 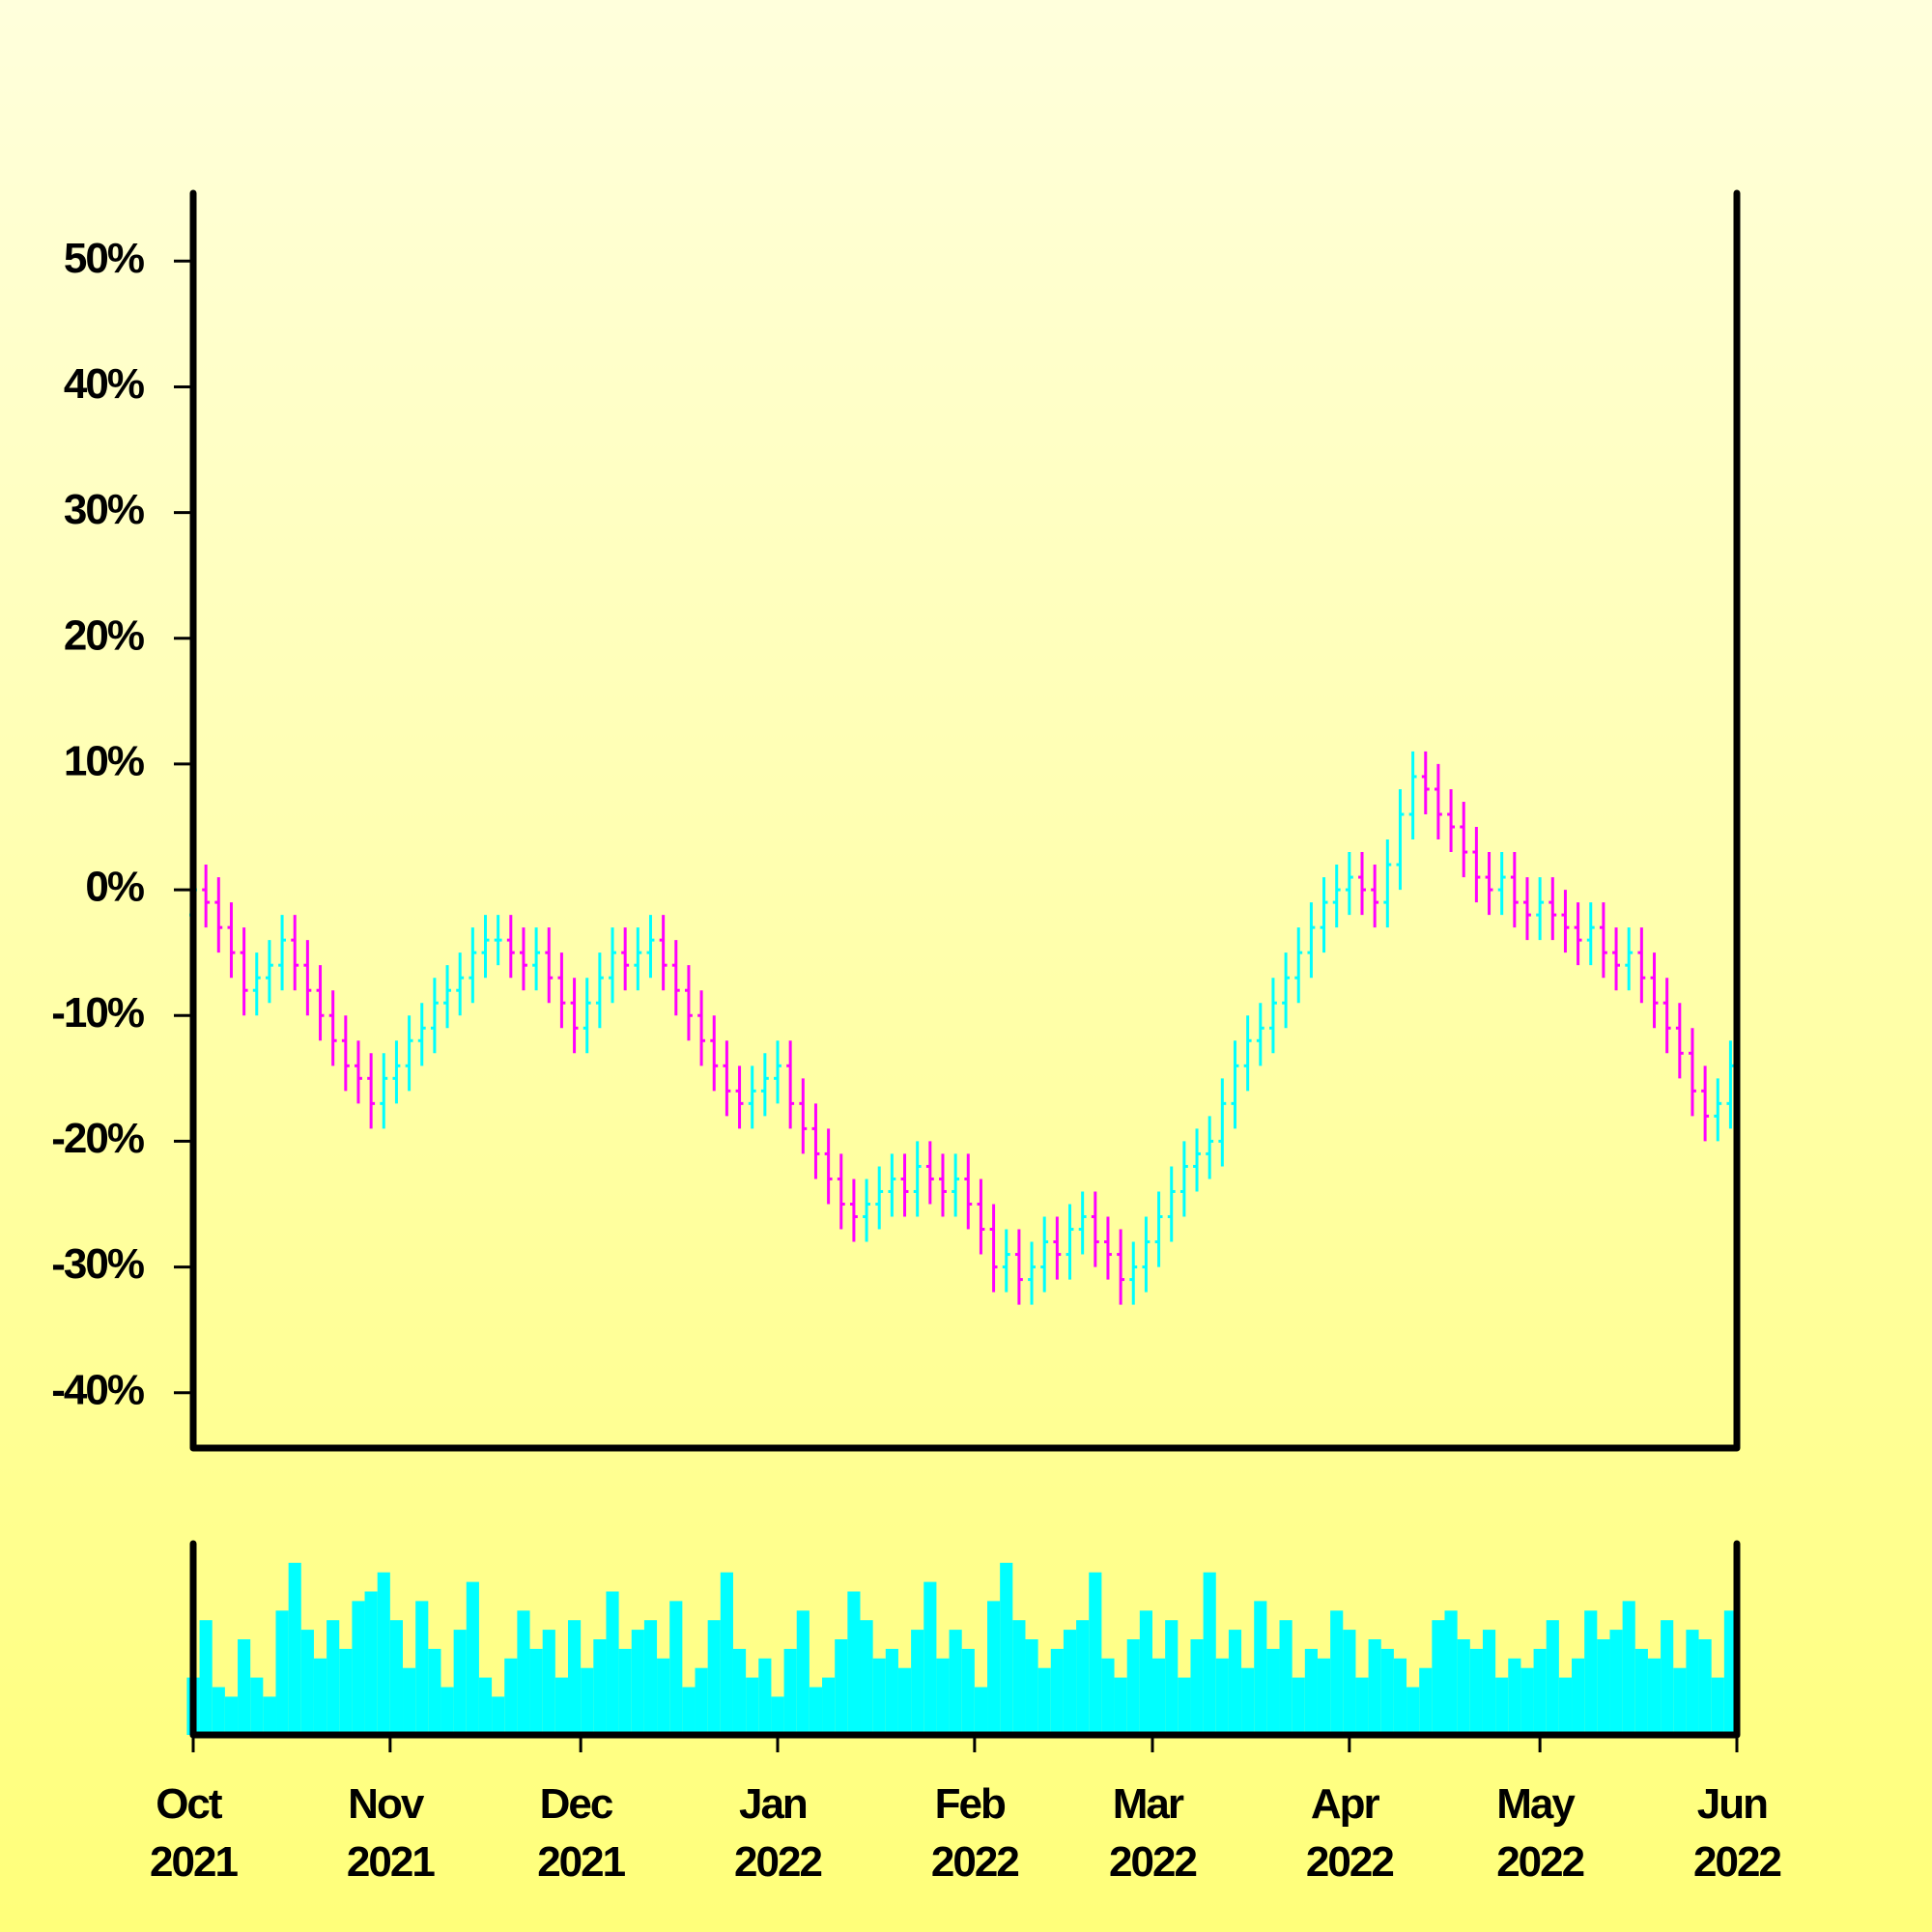 I want to click on y-tick-label: 0%, so click(x=114, y=887).